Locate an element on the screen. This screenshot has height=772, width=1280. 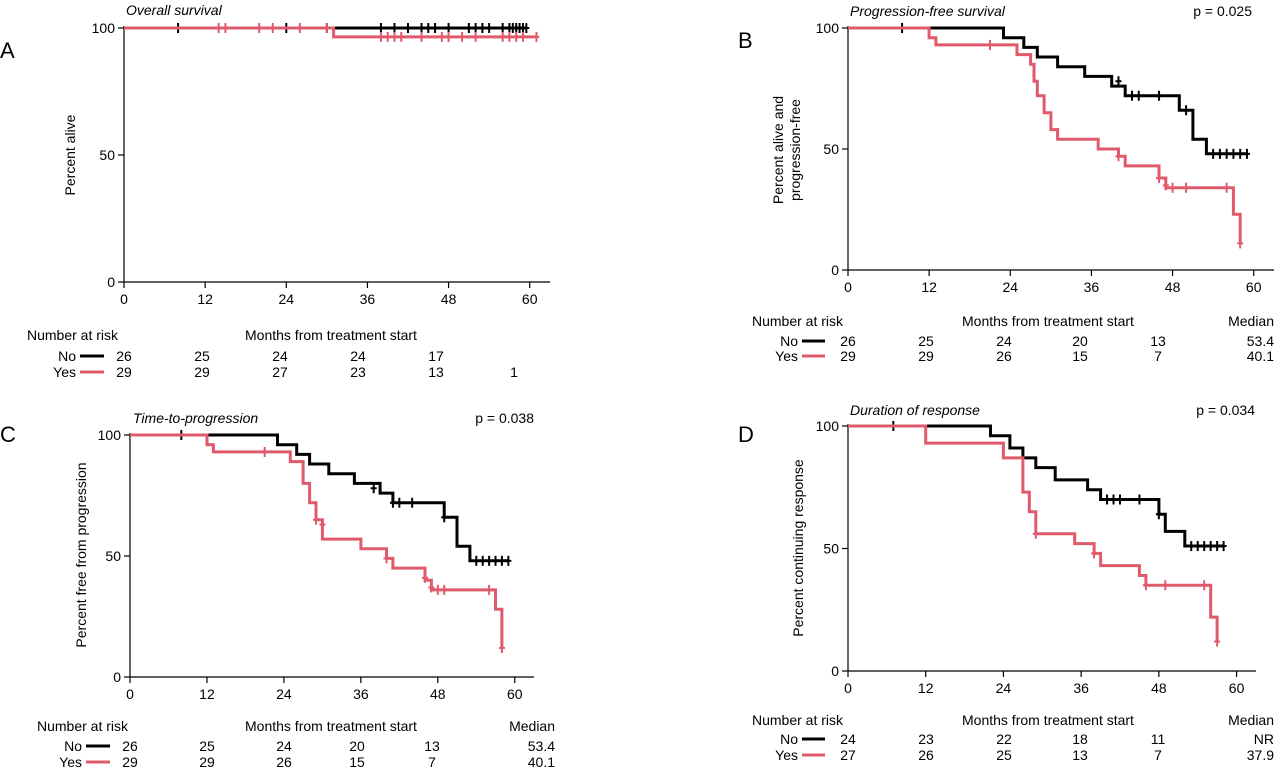
x-tick-label: 36 is located at coordinates (368, 299).